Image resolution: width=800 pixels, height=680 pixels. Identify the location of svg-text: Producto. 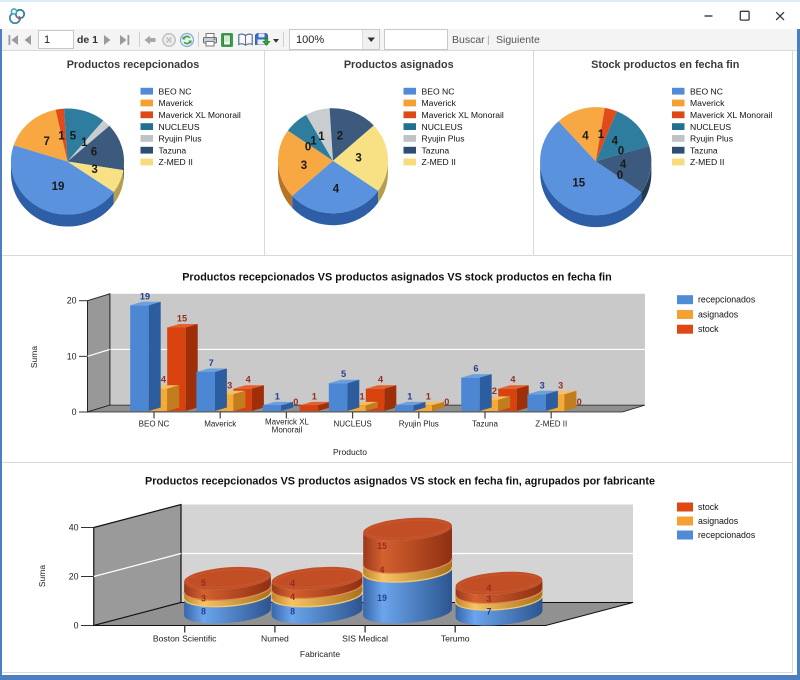
(350, 452).